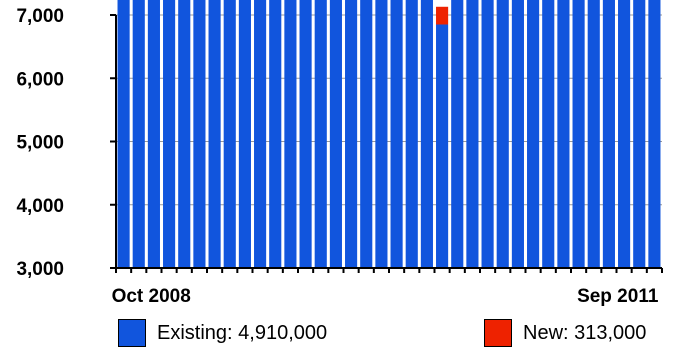  What do you see at coordinates (40, 16) in the screenshot?
I see `y-tick-label: 7,000` at bounding box center [40, 16].